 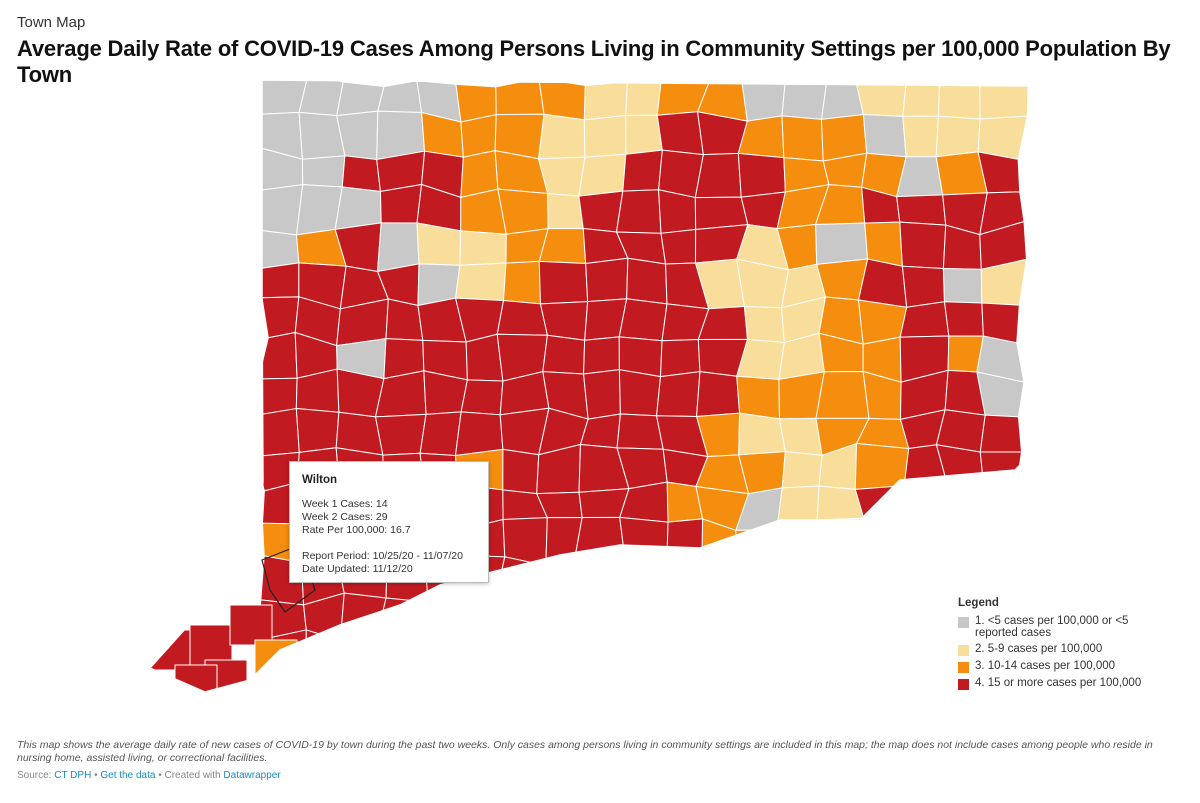 I want to click on source-link: CT DPH, so click(x=73, y=775).